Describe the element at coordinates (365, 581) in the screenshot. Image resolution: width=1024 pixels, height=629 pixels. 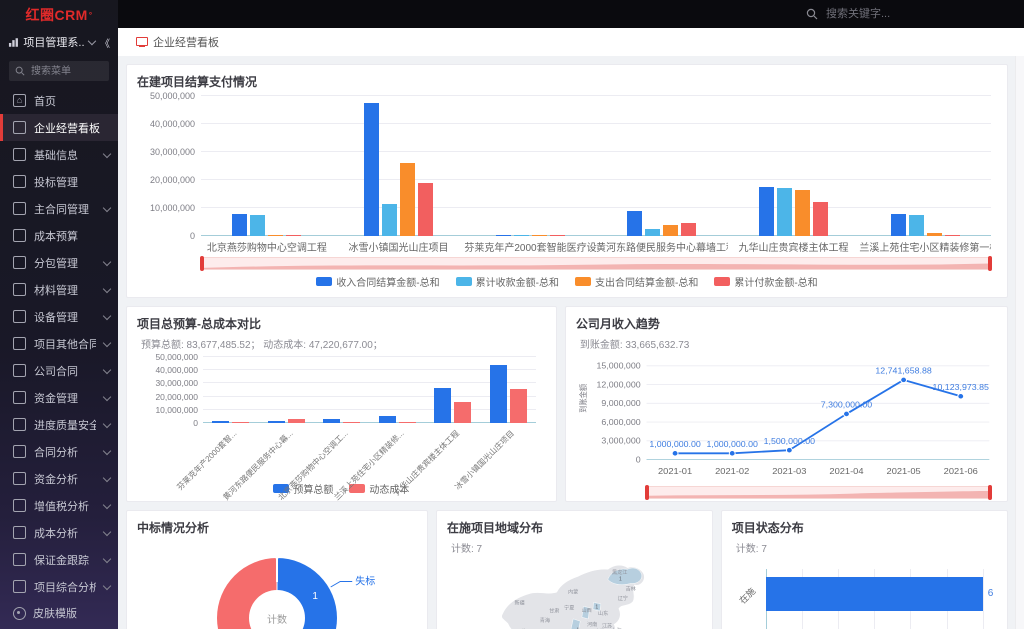
I see `svg-text: 失标` at that location.